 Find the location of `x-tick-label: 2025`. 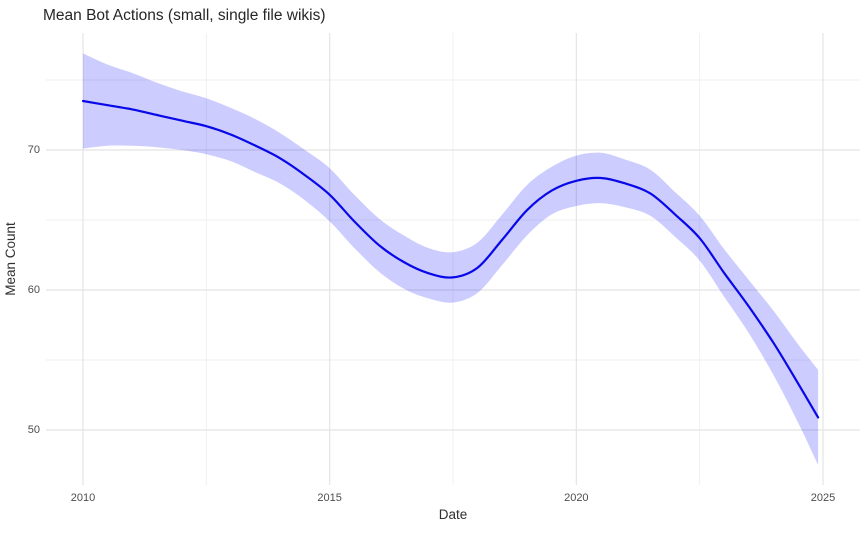

x-tick-label: 2025 is located at coordinates (823, 498).